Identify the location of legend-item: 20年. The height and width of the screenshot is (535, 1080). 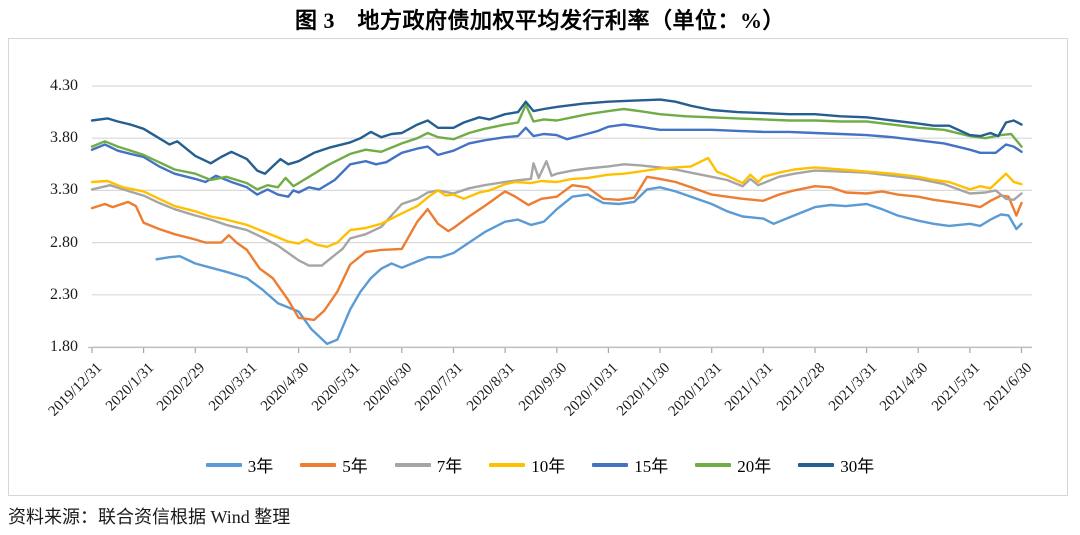
(733, 464).